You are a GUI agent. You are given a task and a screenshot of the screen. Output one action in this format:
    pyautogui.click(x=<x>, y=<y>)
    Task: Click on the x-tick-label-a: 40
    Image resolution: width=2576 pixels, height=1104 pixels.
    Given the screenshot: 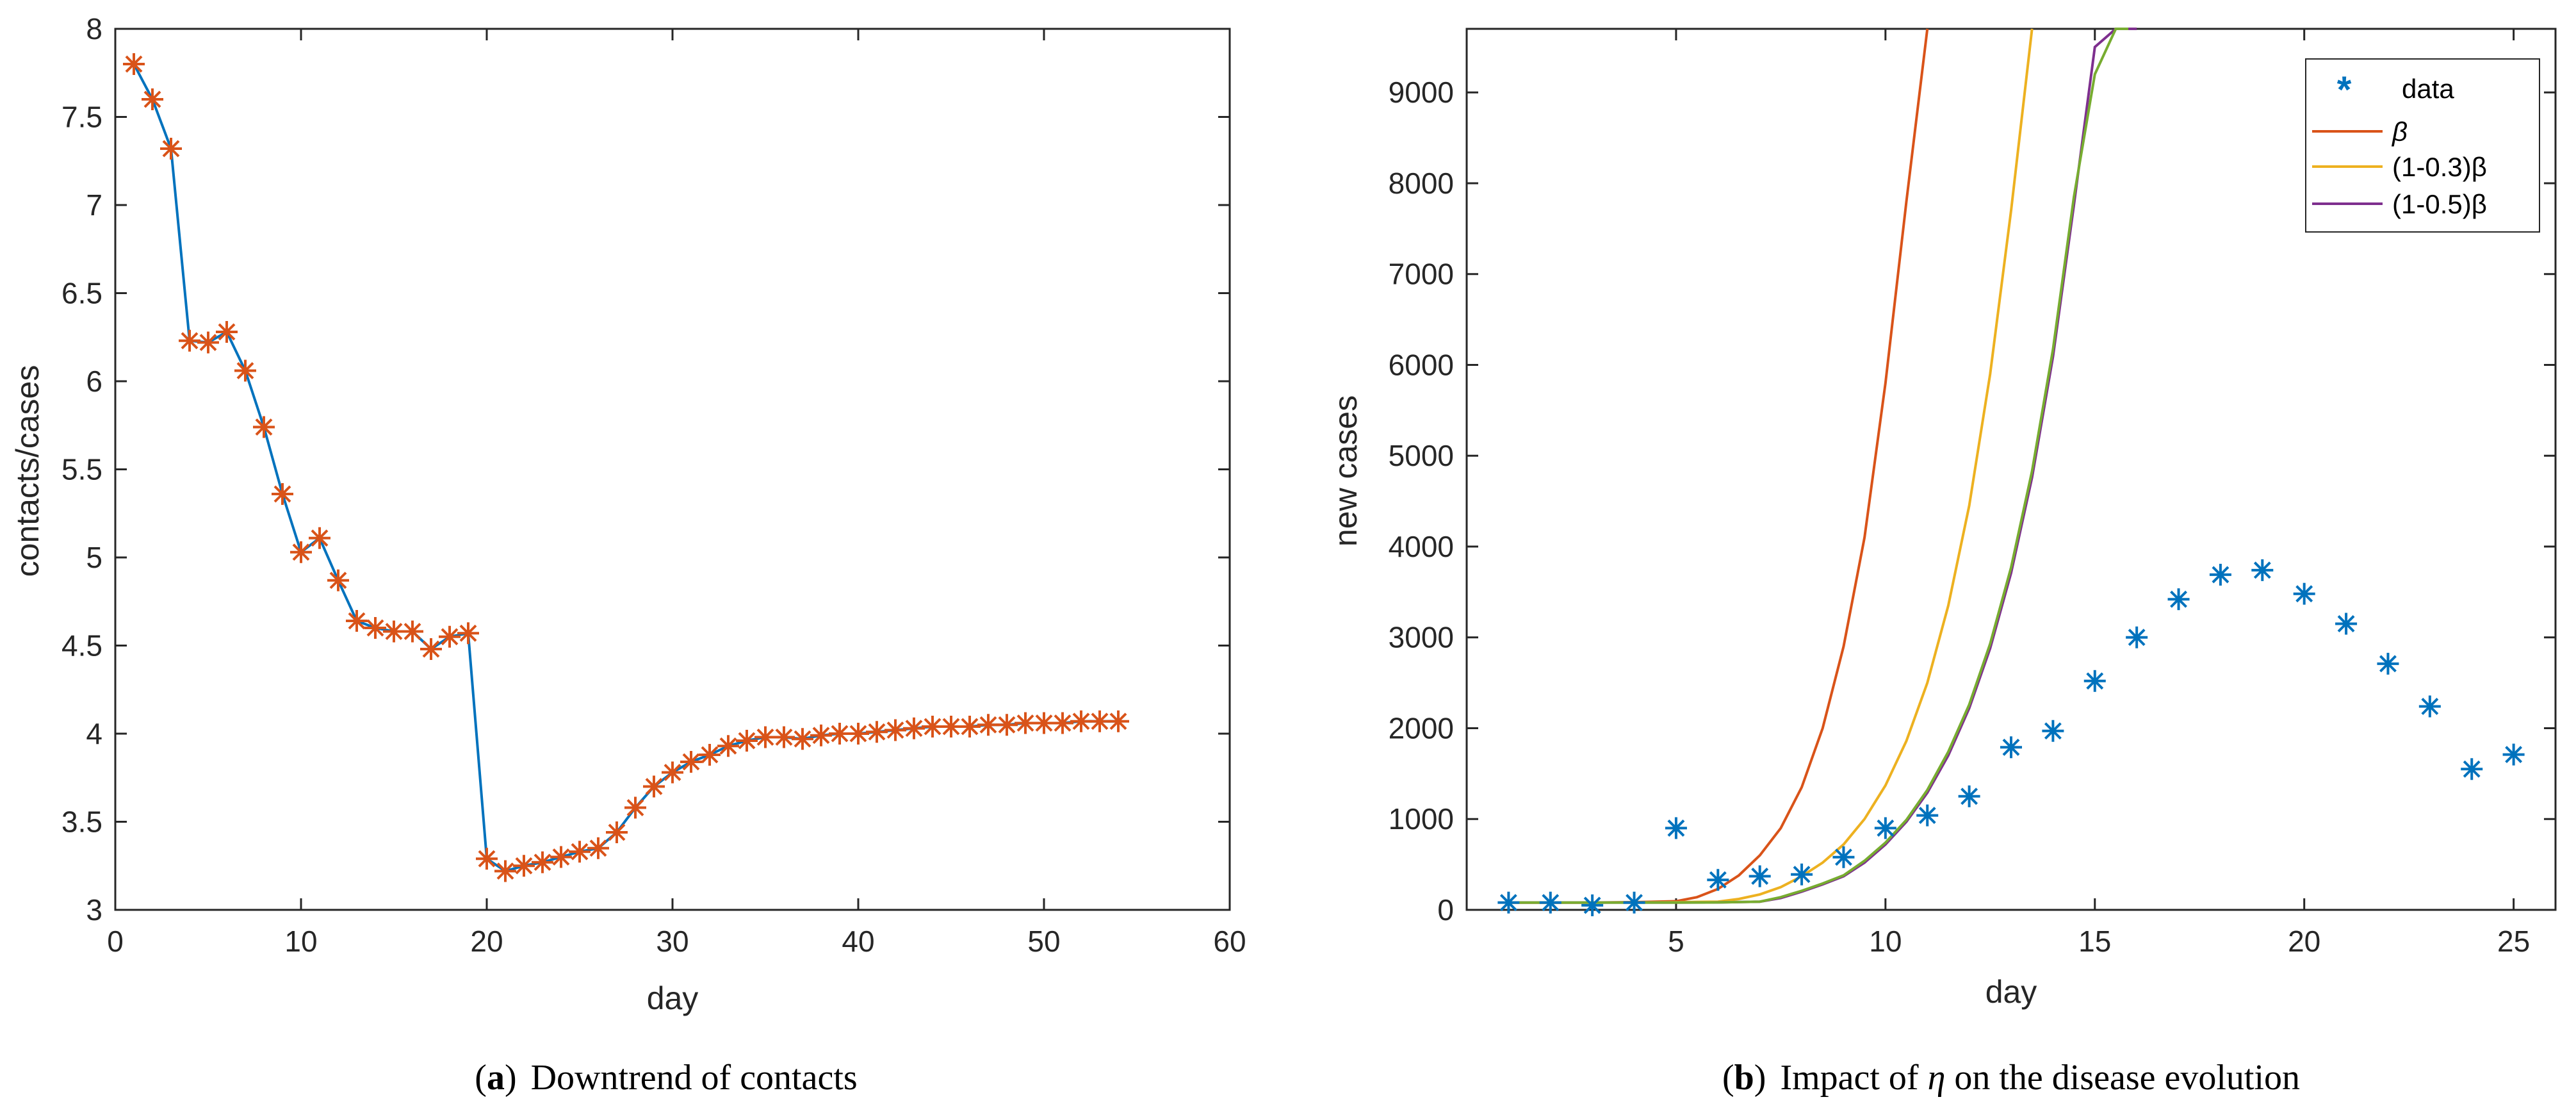 What is the action you would take?
    pyautogui.click(x=858, y=941)
    